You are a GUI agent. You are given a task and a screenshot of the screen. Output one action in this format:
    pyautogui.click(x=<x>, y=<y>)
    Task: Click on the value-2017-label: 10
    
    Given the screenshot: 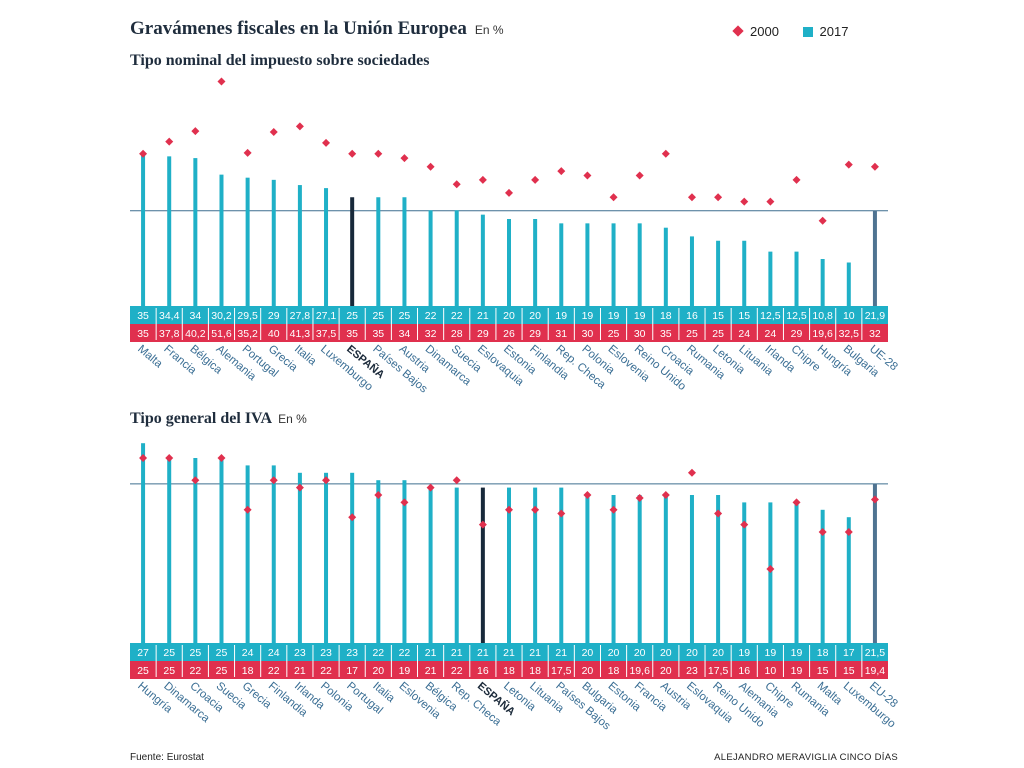 What is the action you would take?
    pyautogui.click(x=849, y=316)
    